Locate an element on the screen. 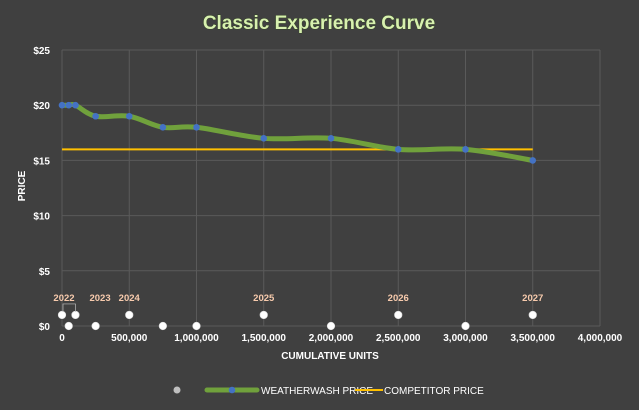 Image resolution: width=639 pixels, height=415 pixels. annotation-layer: 2022 2023 2024 2025 2026 2027 is located at coordinates (298, 302).